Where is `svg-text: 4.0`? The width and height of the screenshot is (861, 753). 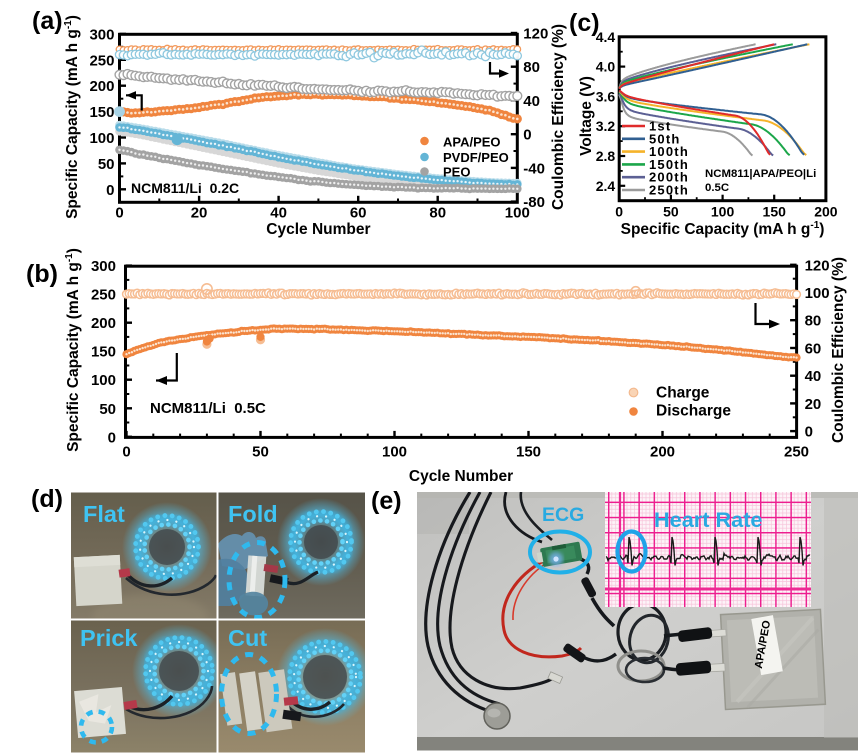 svg-text: 4.0 is located at coordinates (606, 67).